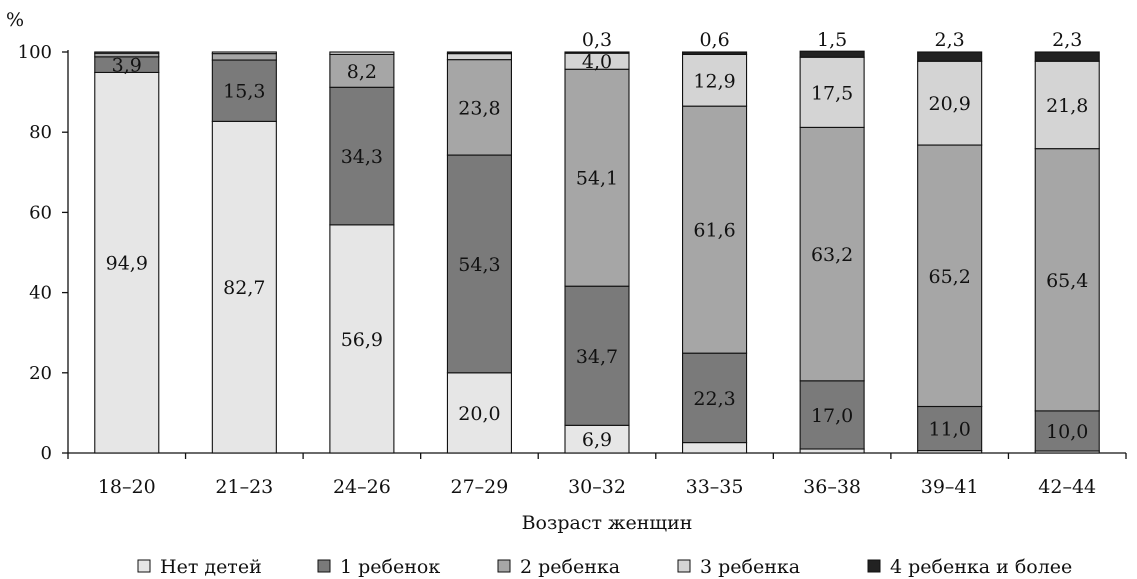 The width and height of the screenshot is (1137, 579). I want to click on data-label-33-35-s1: 22,3, so click(714, 399).